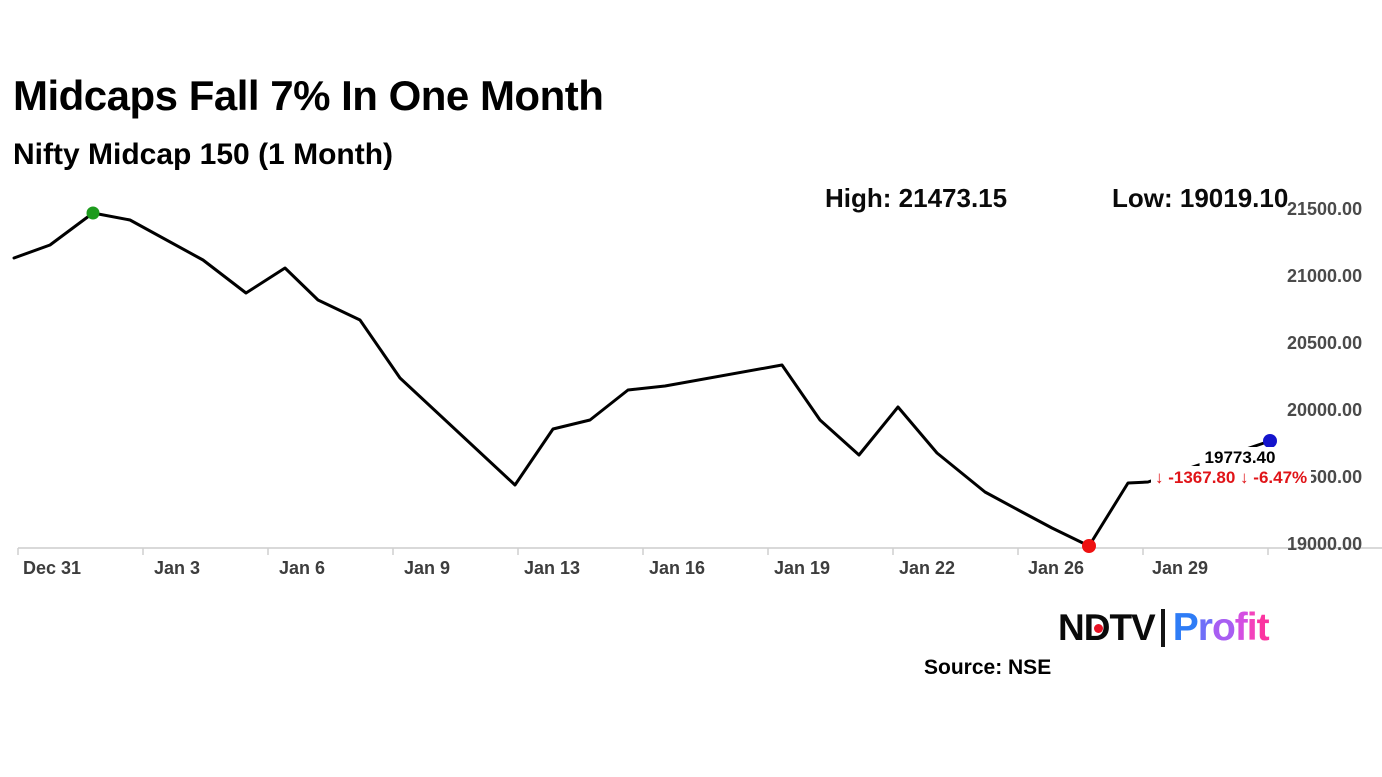 This screenshot has height=777, width=1382. Describe the element at coordinates (1241, 627) in the screenshot. I see `profit-letter: f` at that location.